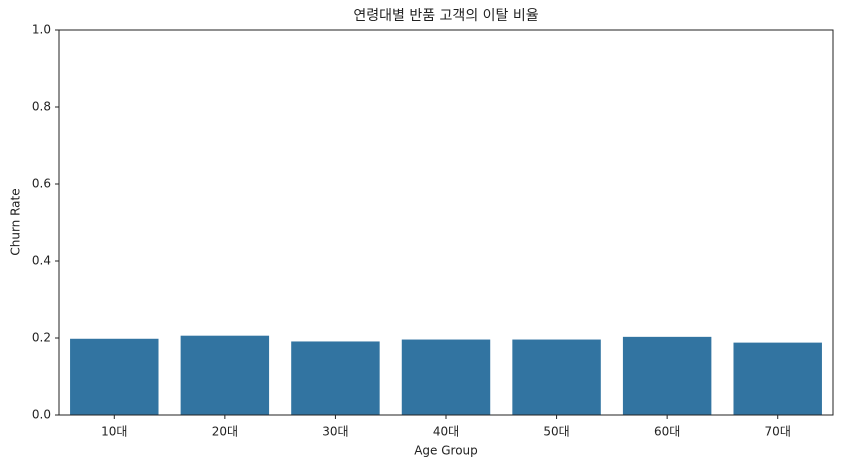 Image resolution: width=844 pixels, height=467 pixels. What do you see at coordinates (41, 261) in the screenshot?
I see `y-tick-label: 0.4` at bounding box center [41, 261].